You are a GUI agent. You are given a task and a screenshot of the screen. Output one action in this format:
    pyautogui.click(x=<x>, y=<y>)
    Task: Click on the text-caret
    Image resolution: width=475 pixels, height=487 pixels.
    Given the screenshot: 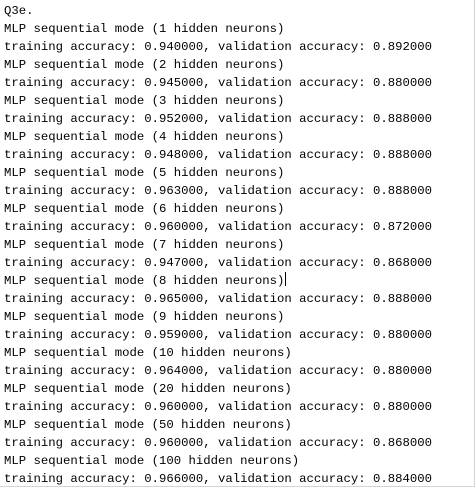 What is the action you would take?
    pyautogui.click(x=286, y=279)
    